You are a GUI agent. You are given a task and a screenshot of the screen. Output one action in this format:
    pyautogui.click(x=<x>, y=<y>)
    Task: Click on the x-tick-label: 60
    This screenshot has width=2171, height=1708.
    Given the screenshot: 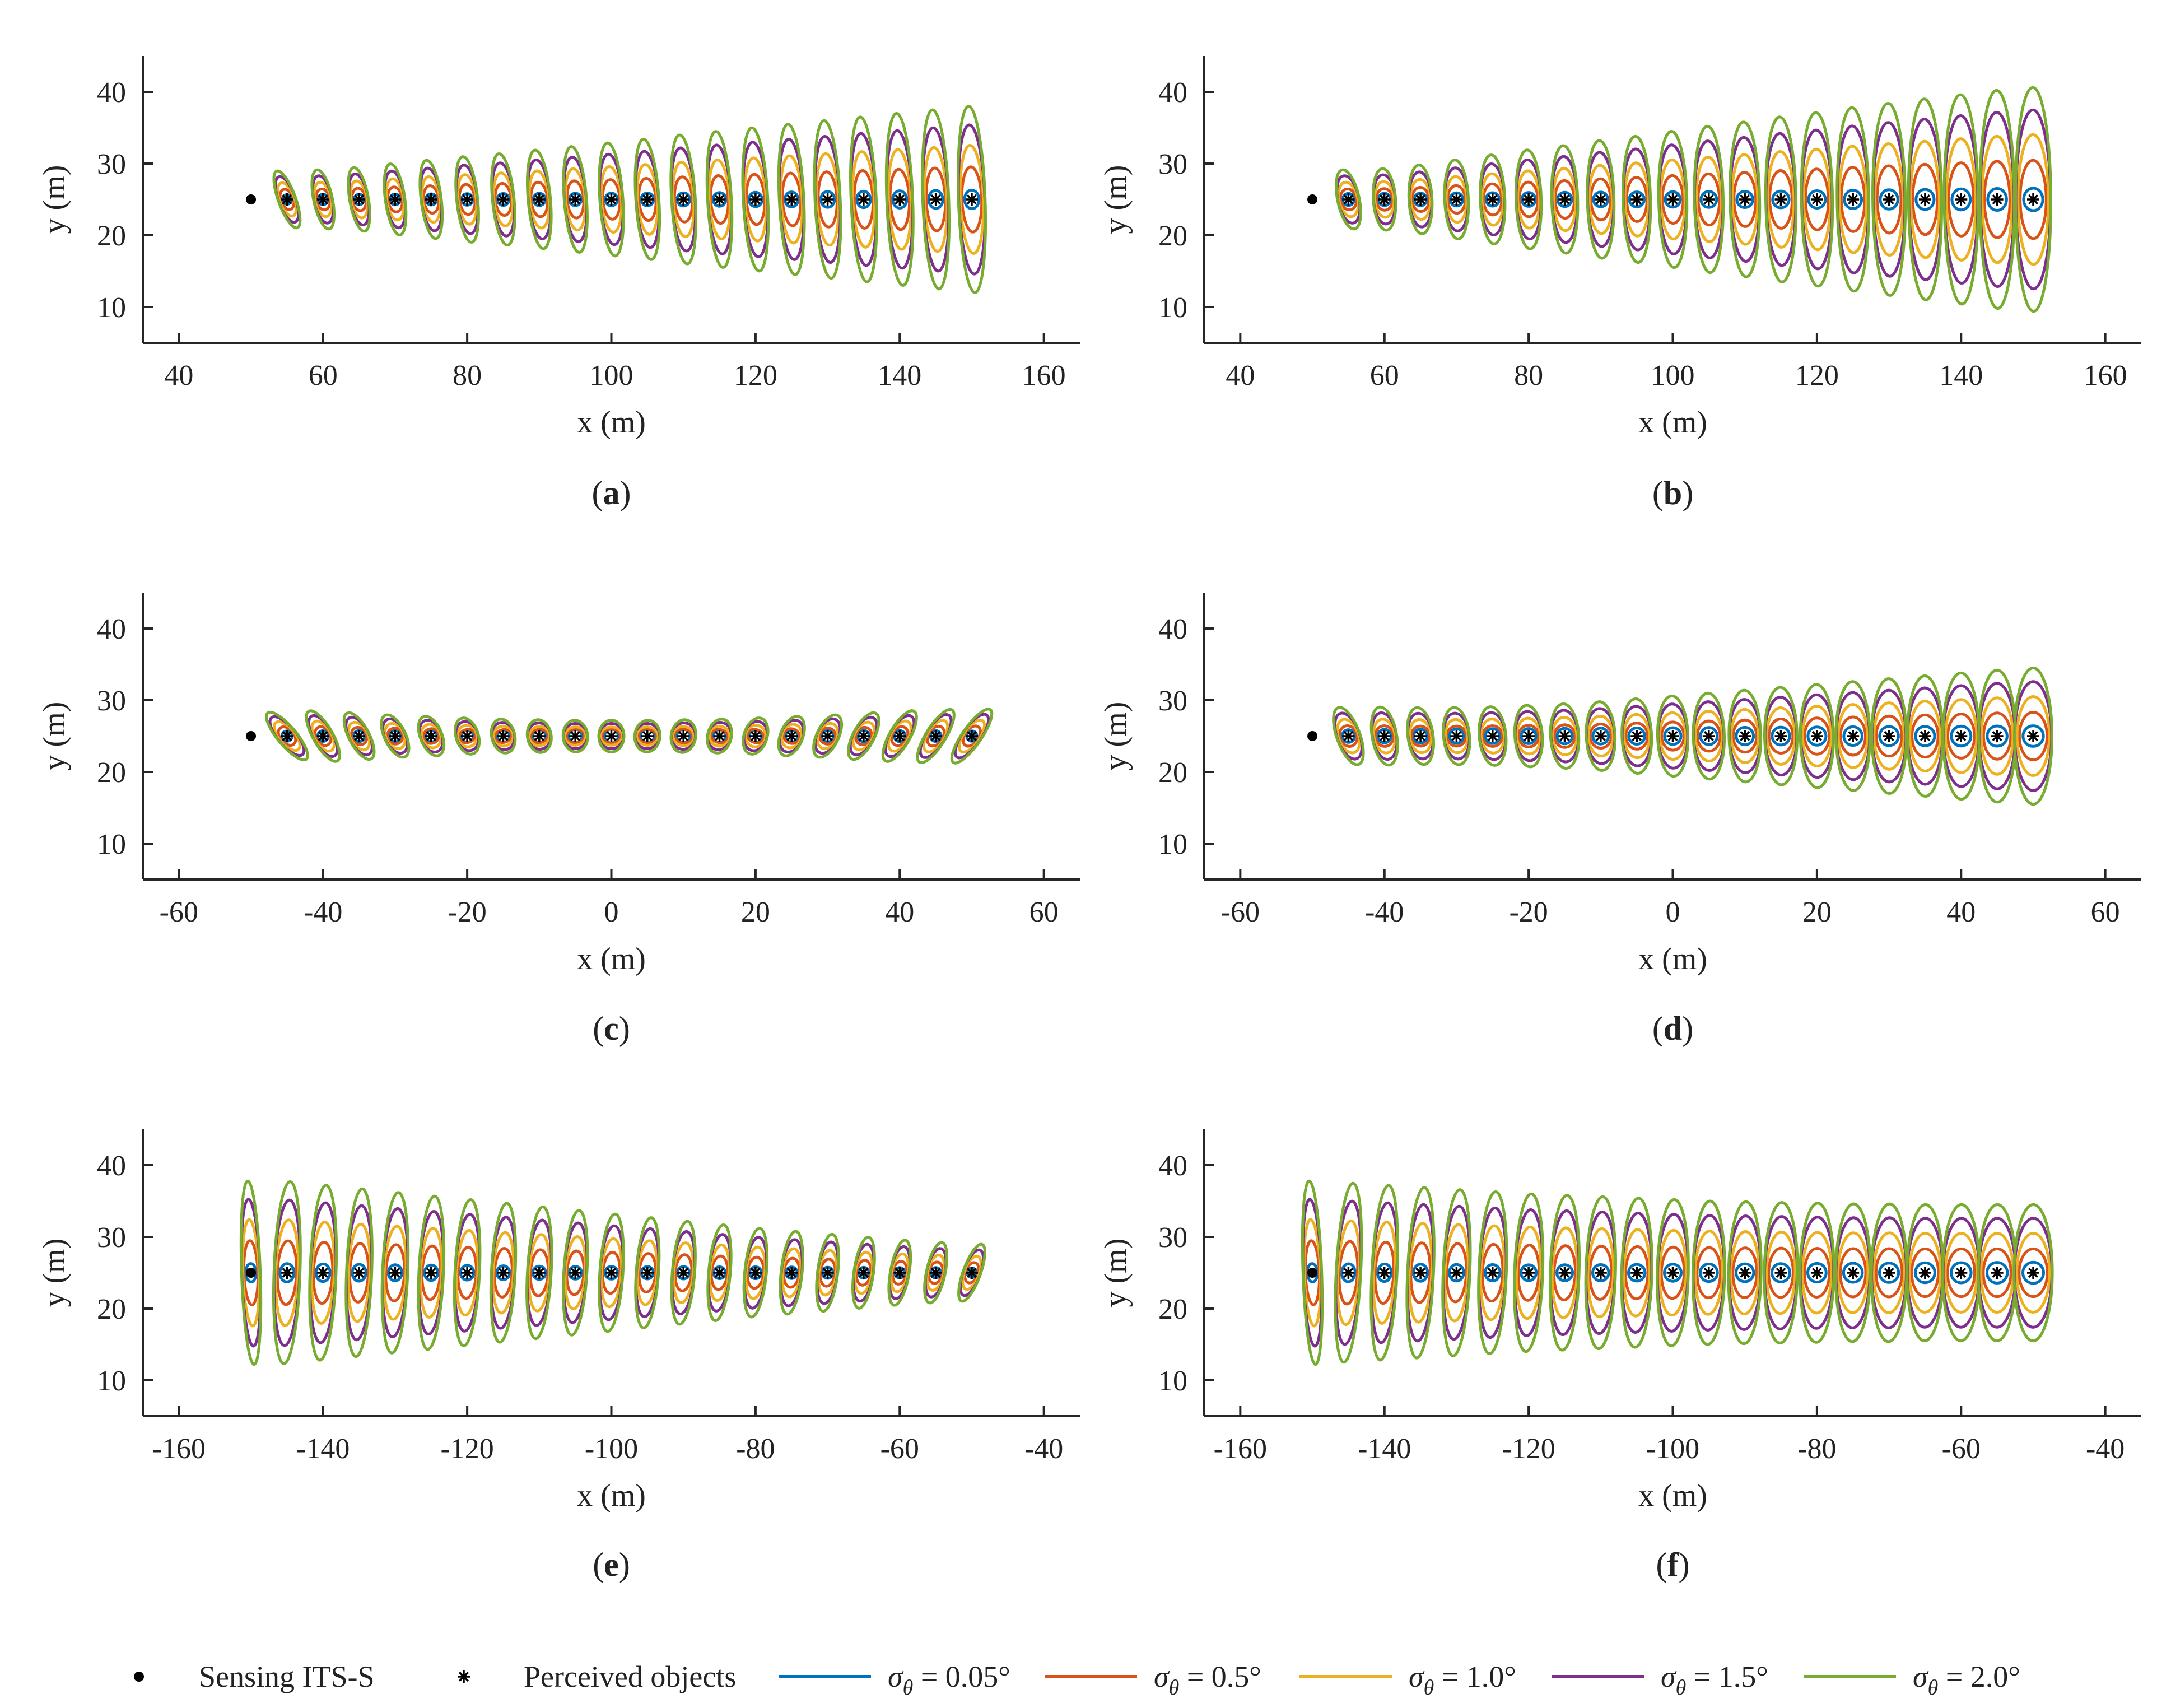 What is the action you would take?
    pyautogui.click(x=1384, y=376)
    